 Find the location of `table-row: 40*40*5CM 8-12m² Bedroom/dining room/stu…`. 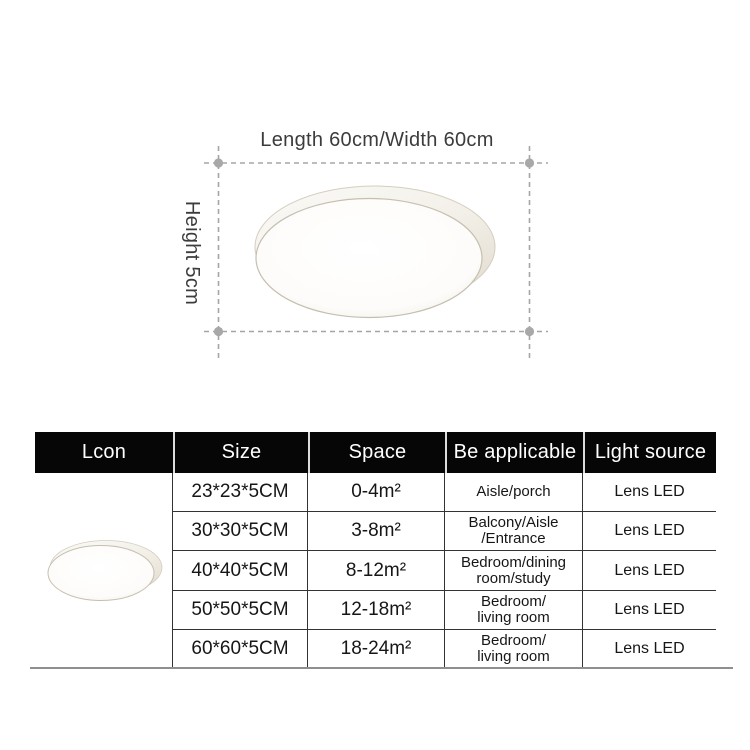

table-row: 40*40*5CM 8-12m² Bedroom/dining room/stu… is located at coordinates (444, 571).